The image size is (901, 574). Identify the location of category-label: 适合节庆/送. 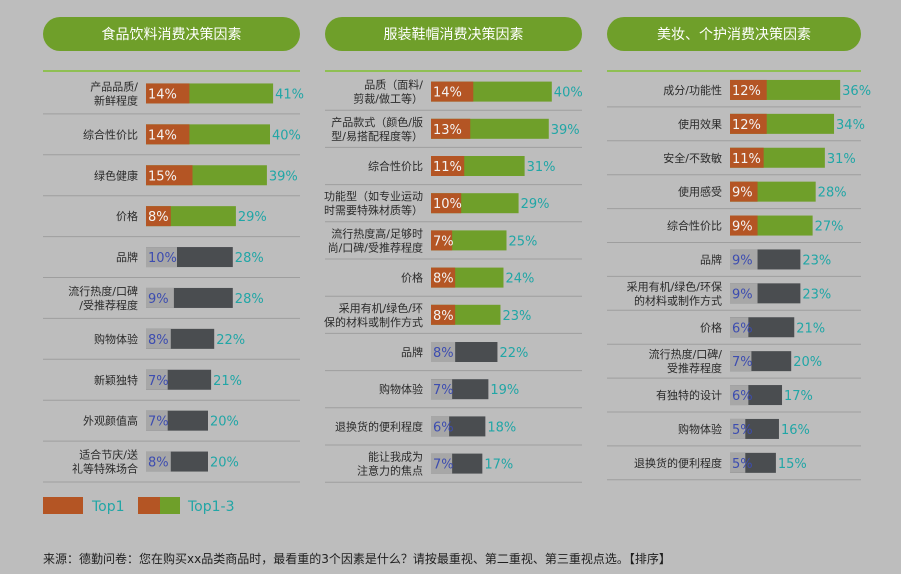
(108, 455).